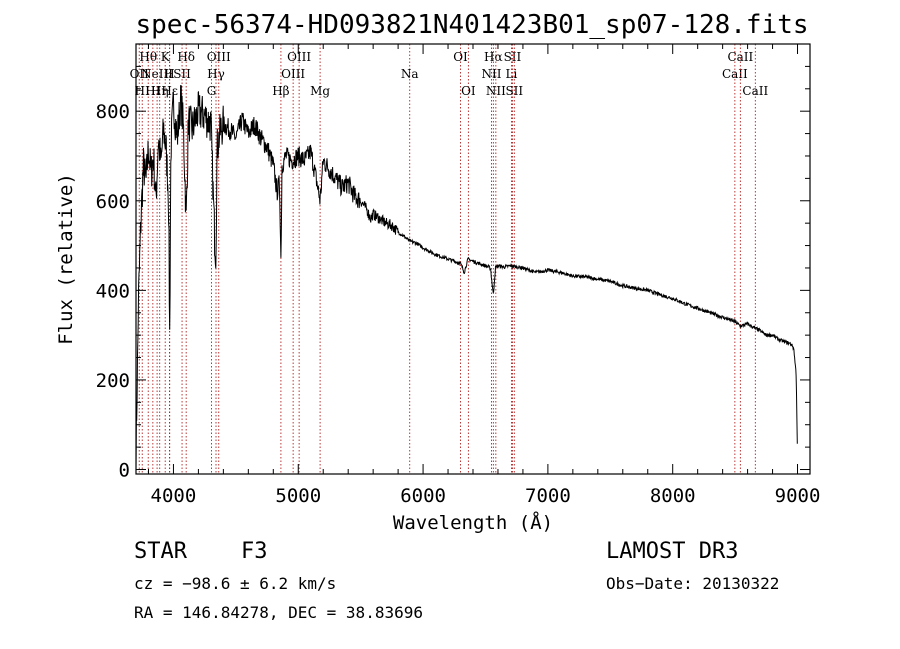 The width and height of the screenshot is (900, 649). Describe the element at coordinates (124, 471) in the screenshot. I see `y-tick-label: 0` at that location.